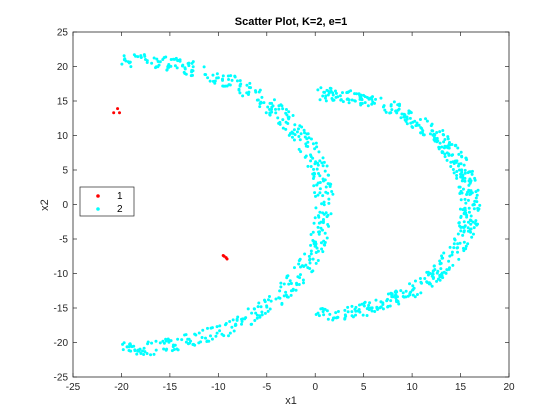 The height and width of the screenshot is (420, 560). I want to click on legend-label-series-2: 2, so click(120, 209).